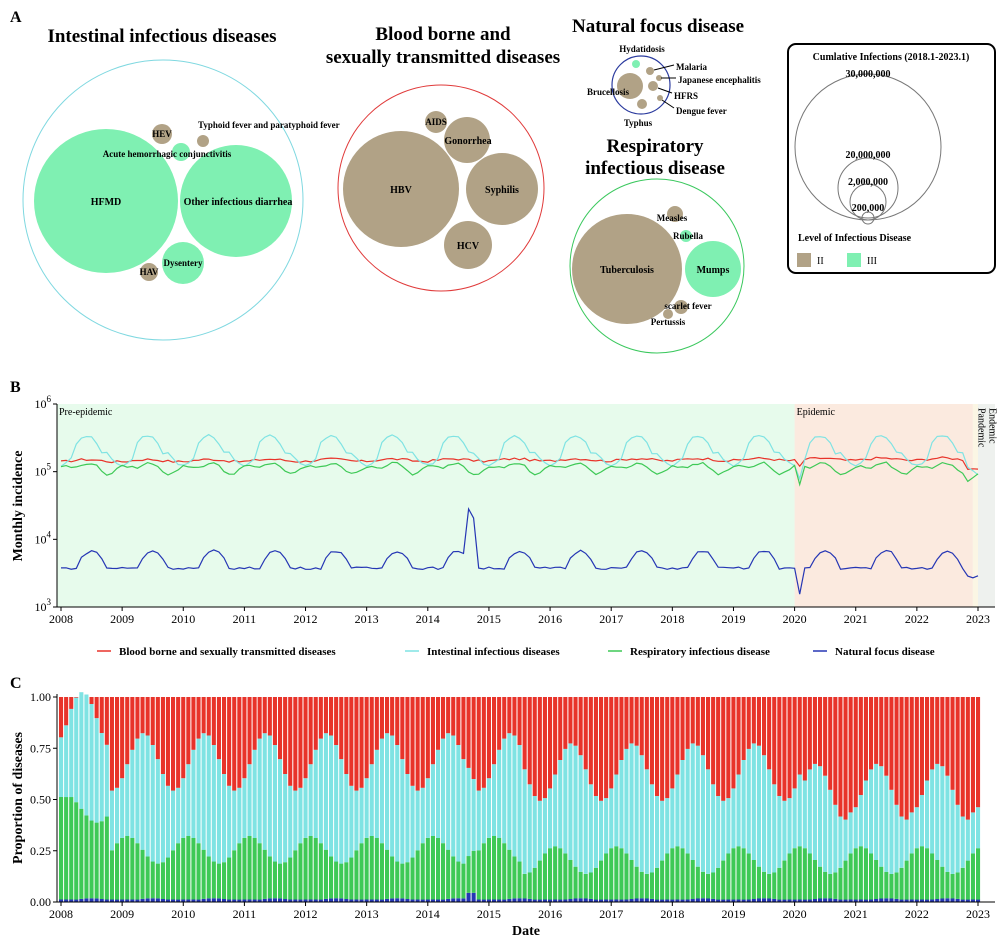  What do you see at coordinates (611, 619) in the screenshot?
I see `x-tick-label: 2017` at bounding box center [611, 619].